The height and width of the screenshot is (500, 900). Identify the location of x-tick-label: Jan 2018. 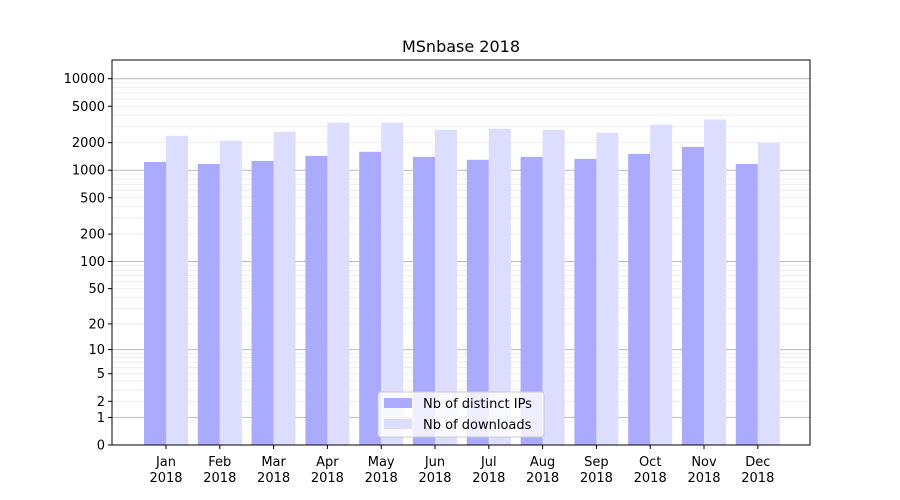
(165, 470).